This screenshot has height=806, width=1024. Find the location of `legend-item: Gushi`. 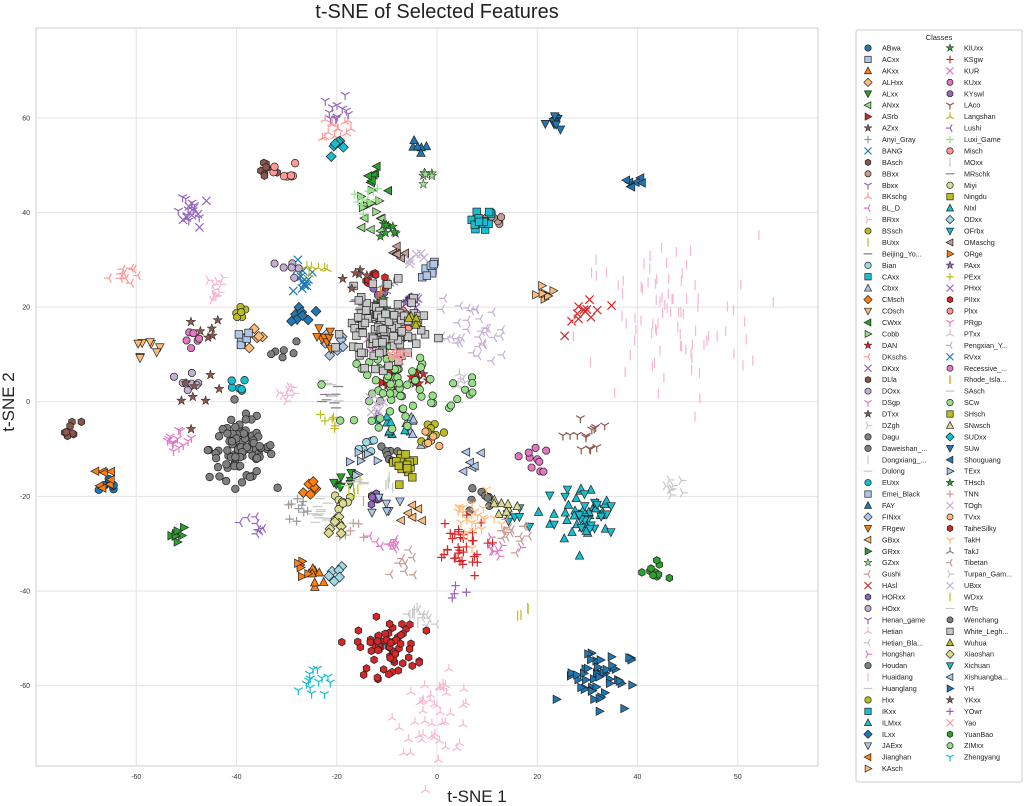

legend-item: Gushi is located at coordinates (882, 574).